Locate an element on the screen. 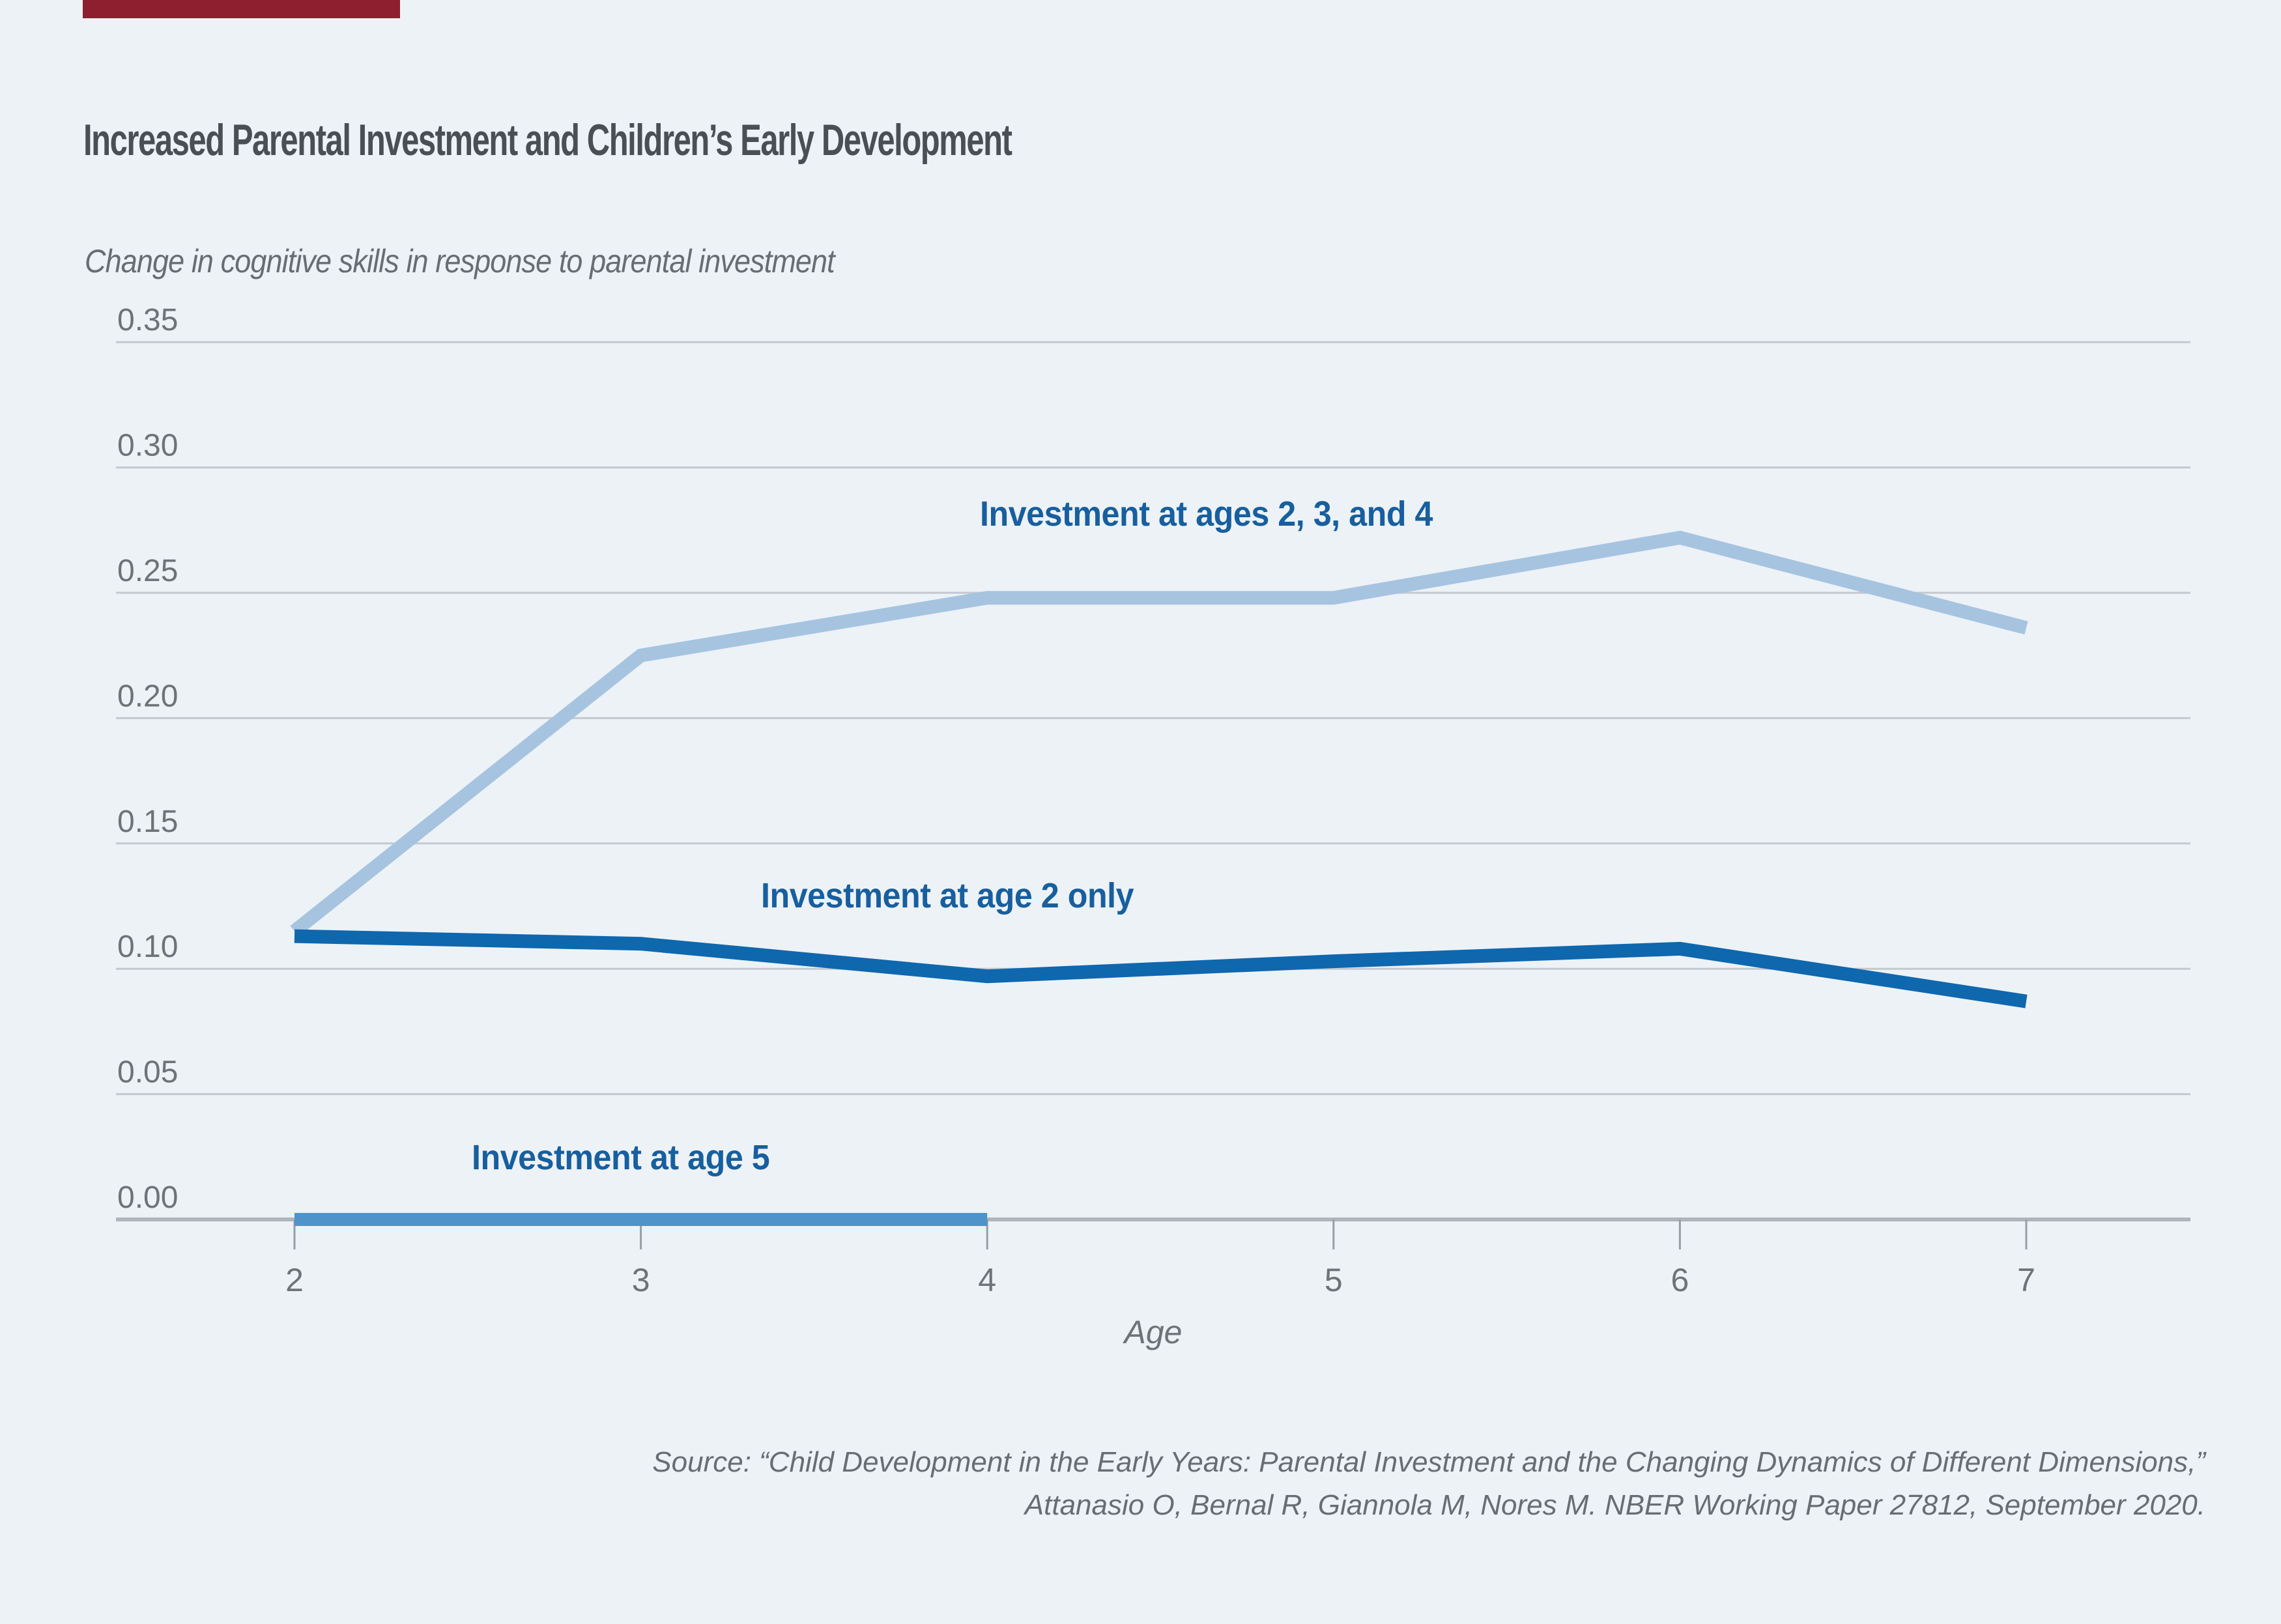  y-tick-label: 0.10 is located at coordinates (147, 947).